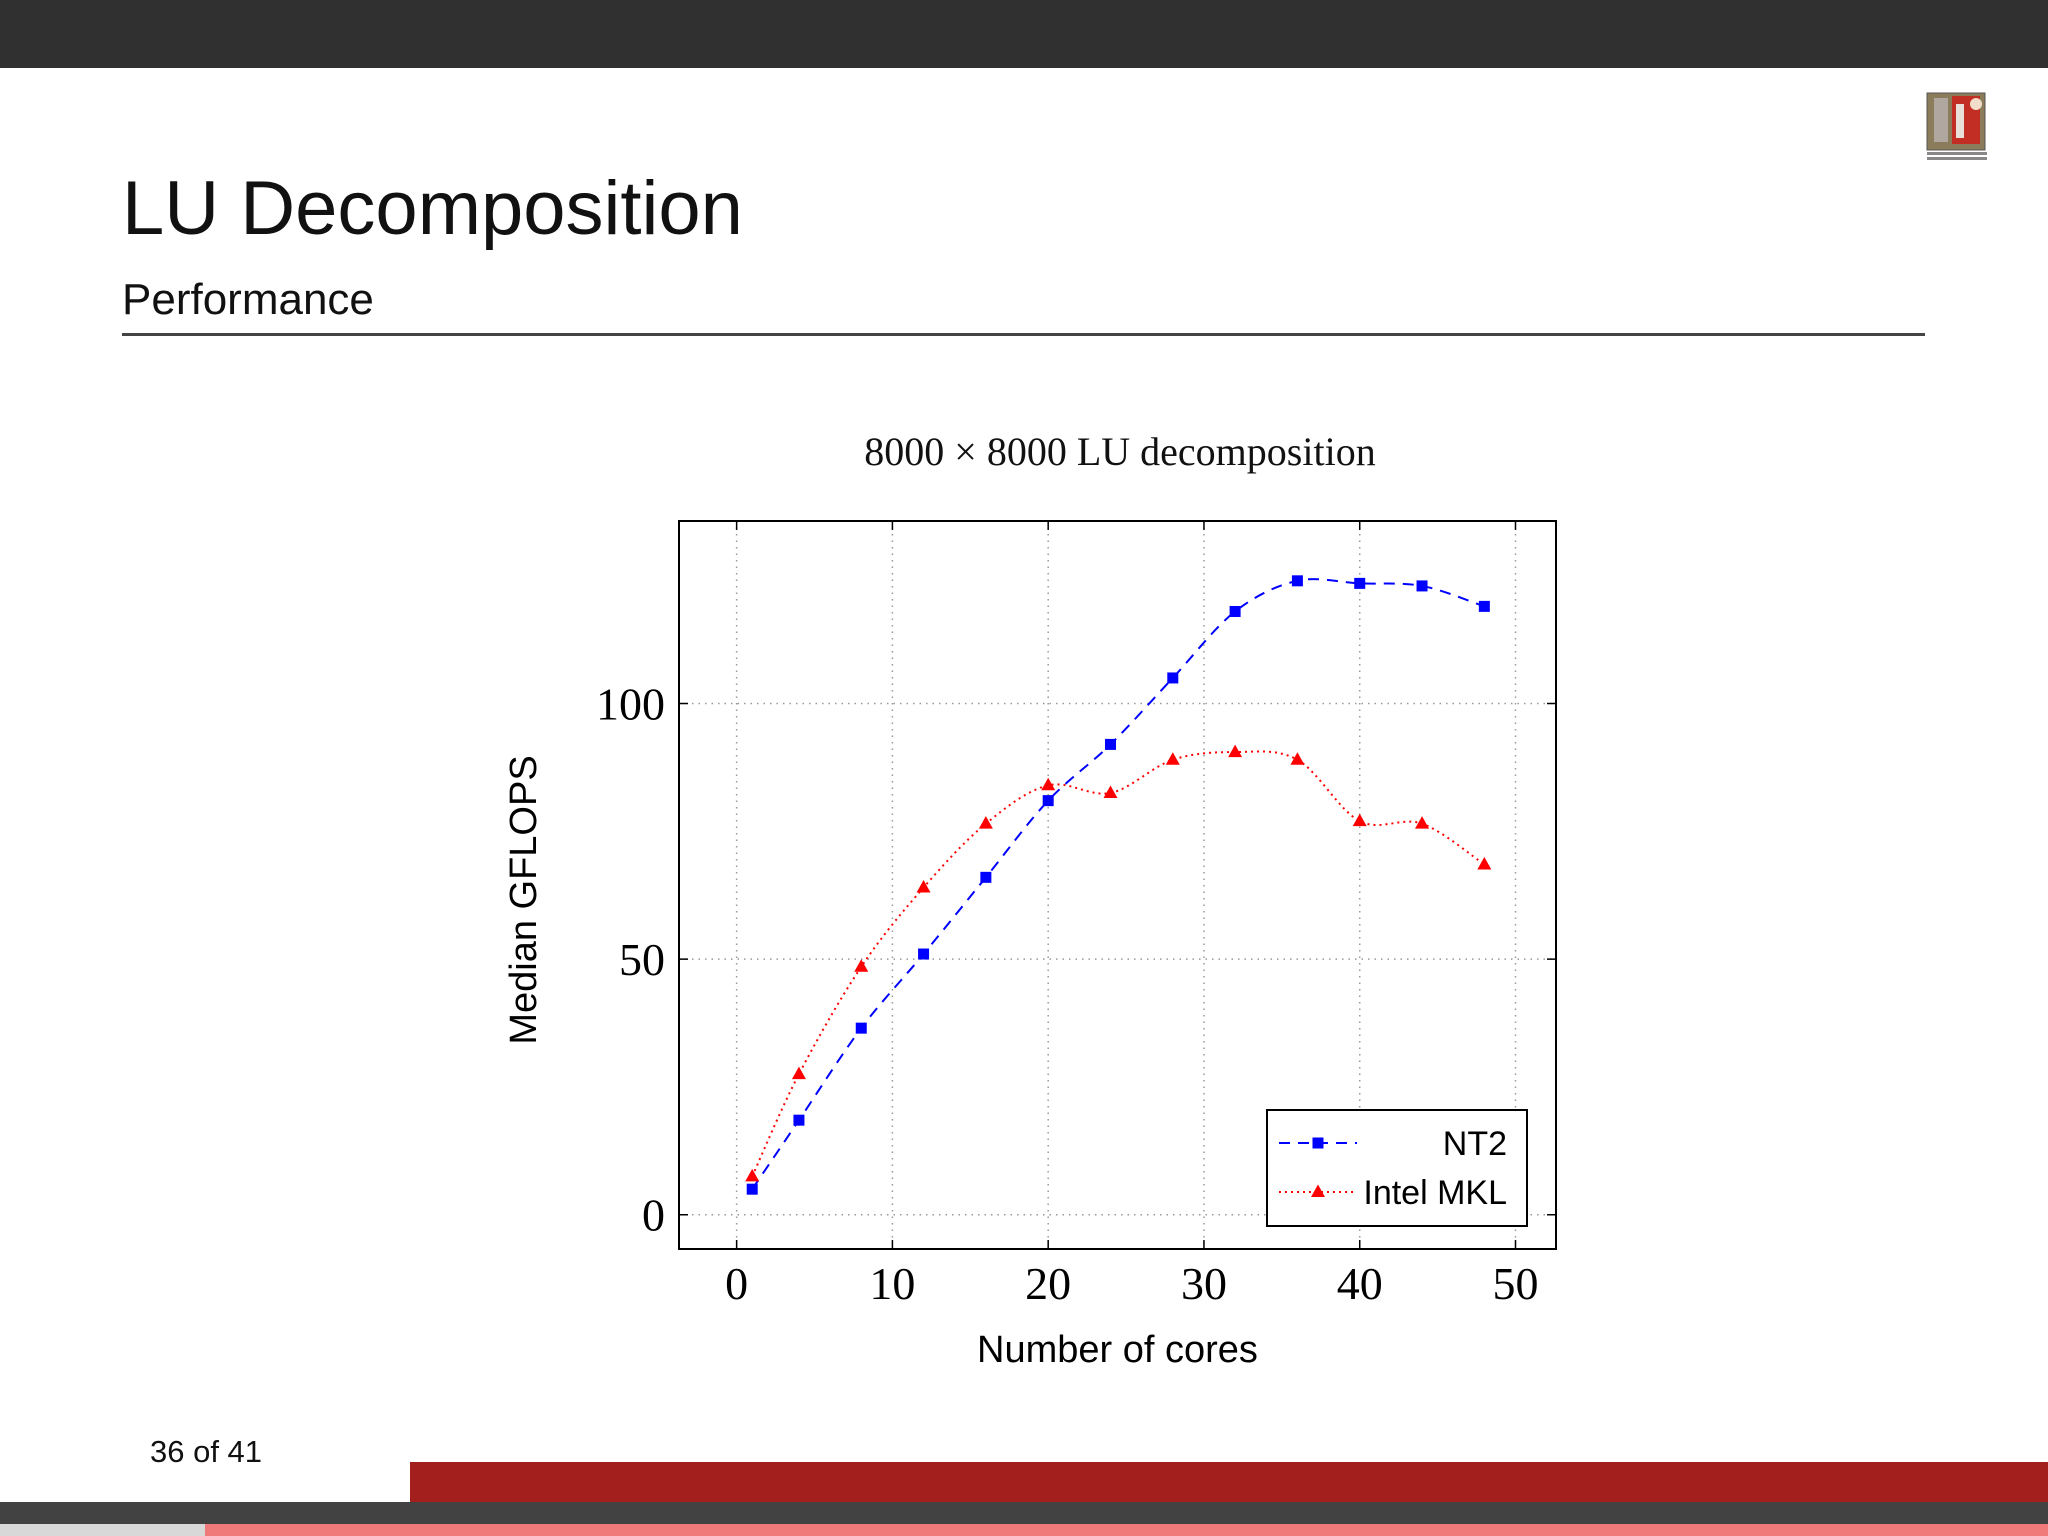 The image size is (2048, 1536). Describe the element at coordinates (1956, 126) in the screenshot. I see `lri-logo` at that location.